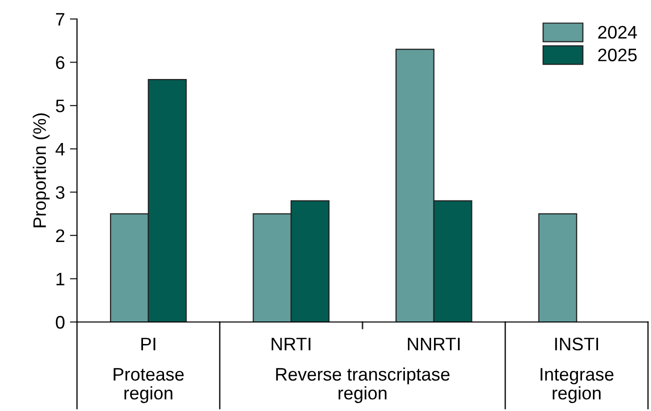 The width and height of the screenshot is (651, 411). What do you see at coordinates (558, 267) in the screenshot?
I see `bar` at bounding box center [558, 267].